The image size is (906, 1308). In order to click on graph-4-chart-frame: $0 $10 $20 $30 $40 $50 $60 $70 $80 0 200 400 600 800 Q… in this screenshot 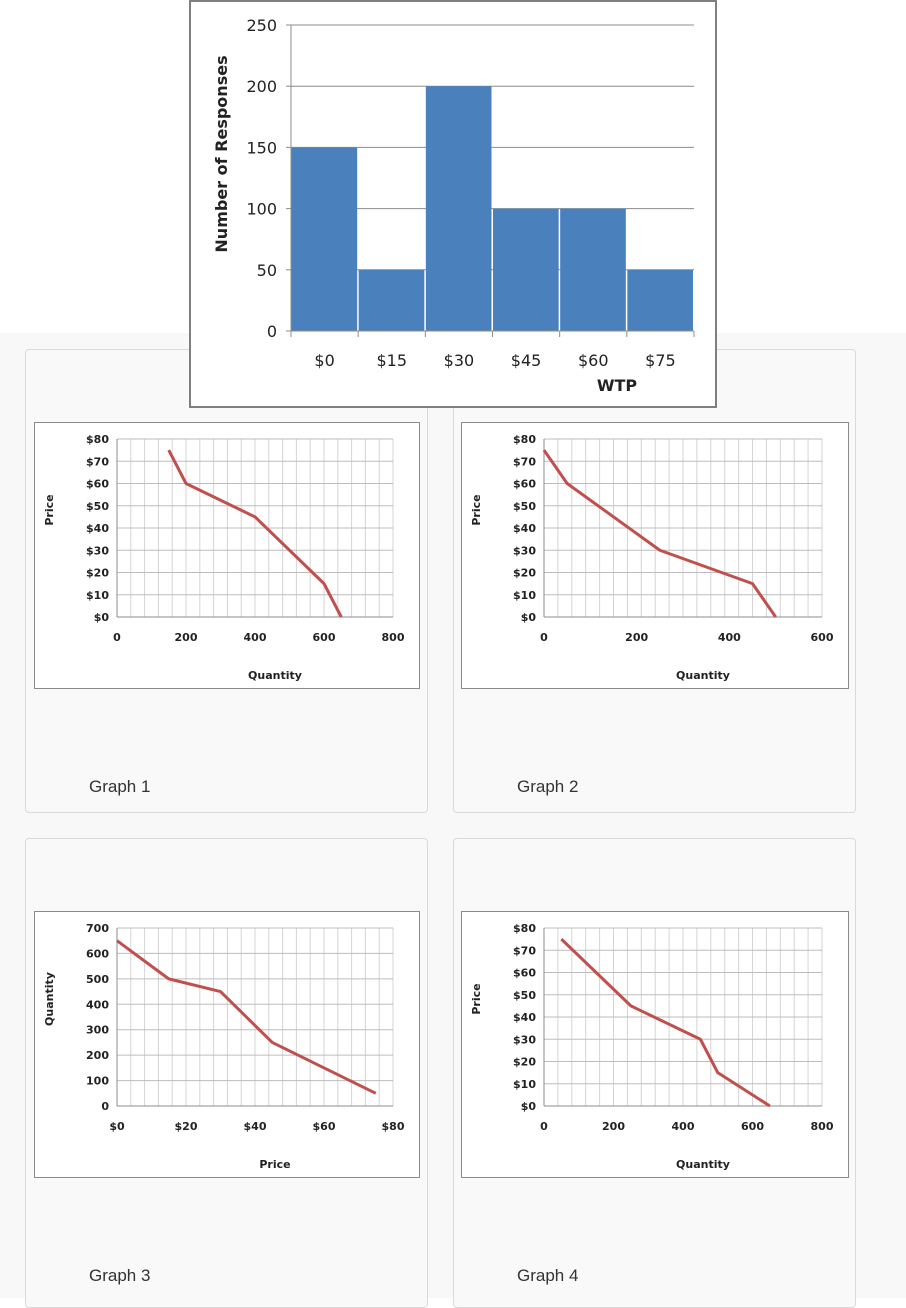, I will do `click(655, 1044)`.